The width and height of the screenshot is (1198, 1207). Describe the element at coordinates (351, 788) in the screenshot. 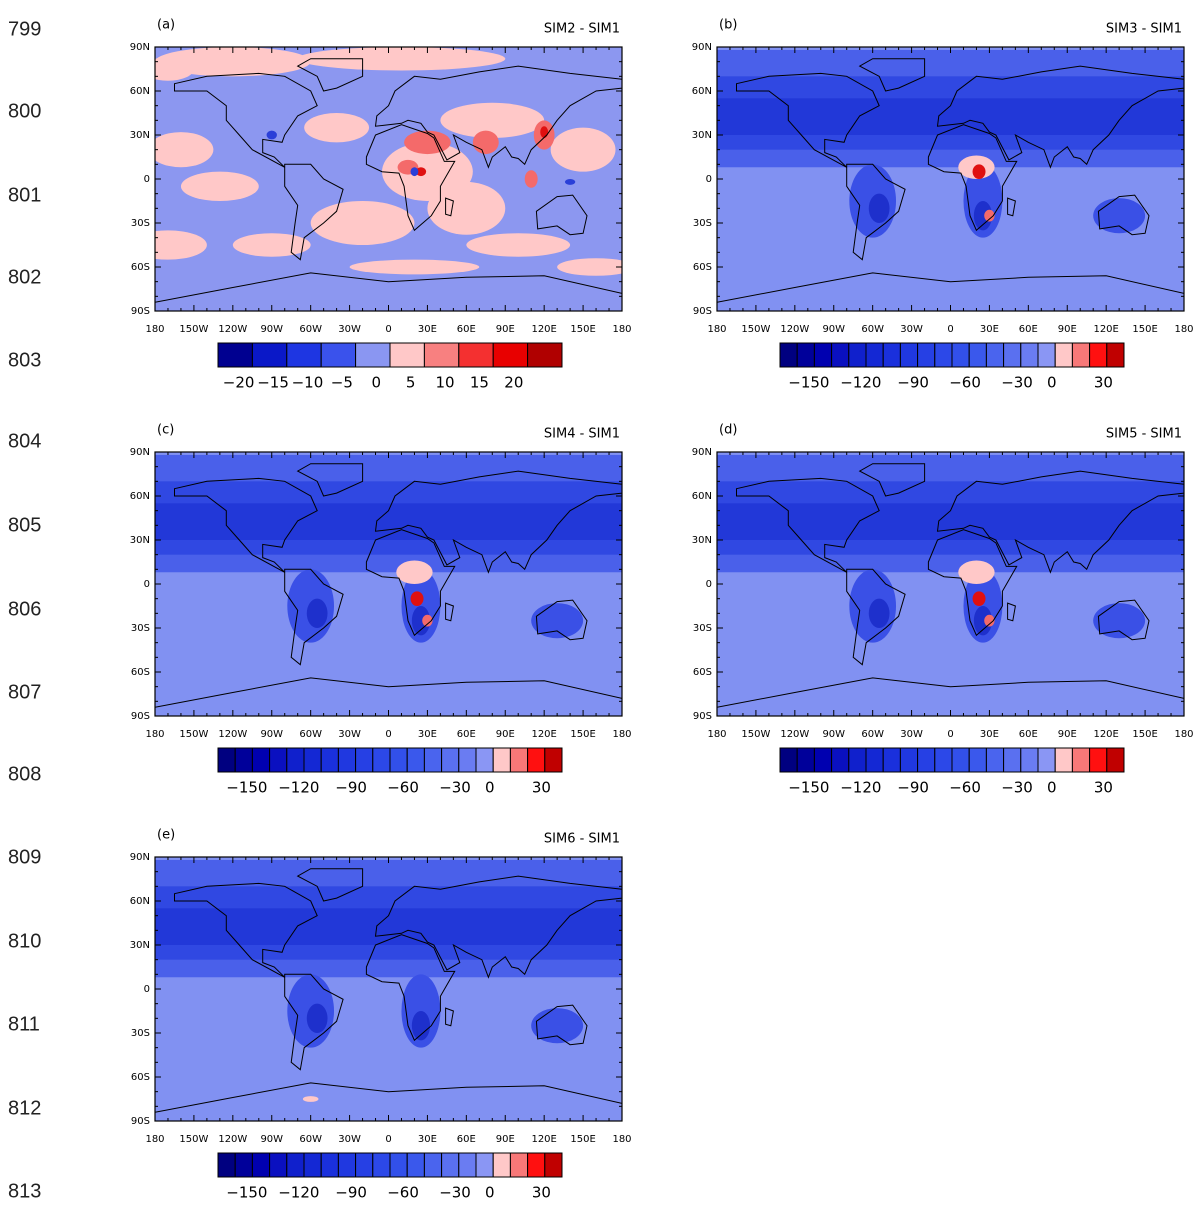

I see `colorbar-label: −90` at that location.